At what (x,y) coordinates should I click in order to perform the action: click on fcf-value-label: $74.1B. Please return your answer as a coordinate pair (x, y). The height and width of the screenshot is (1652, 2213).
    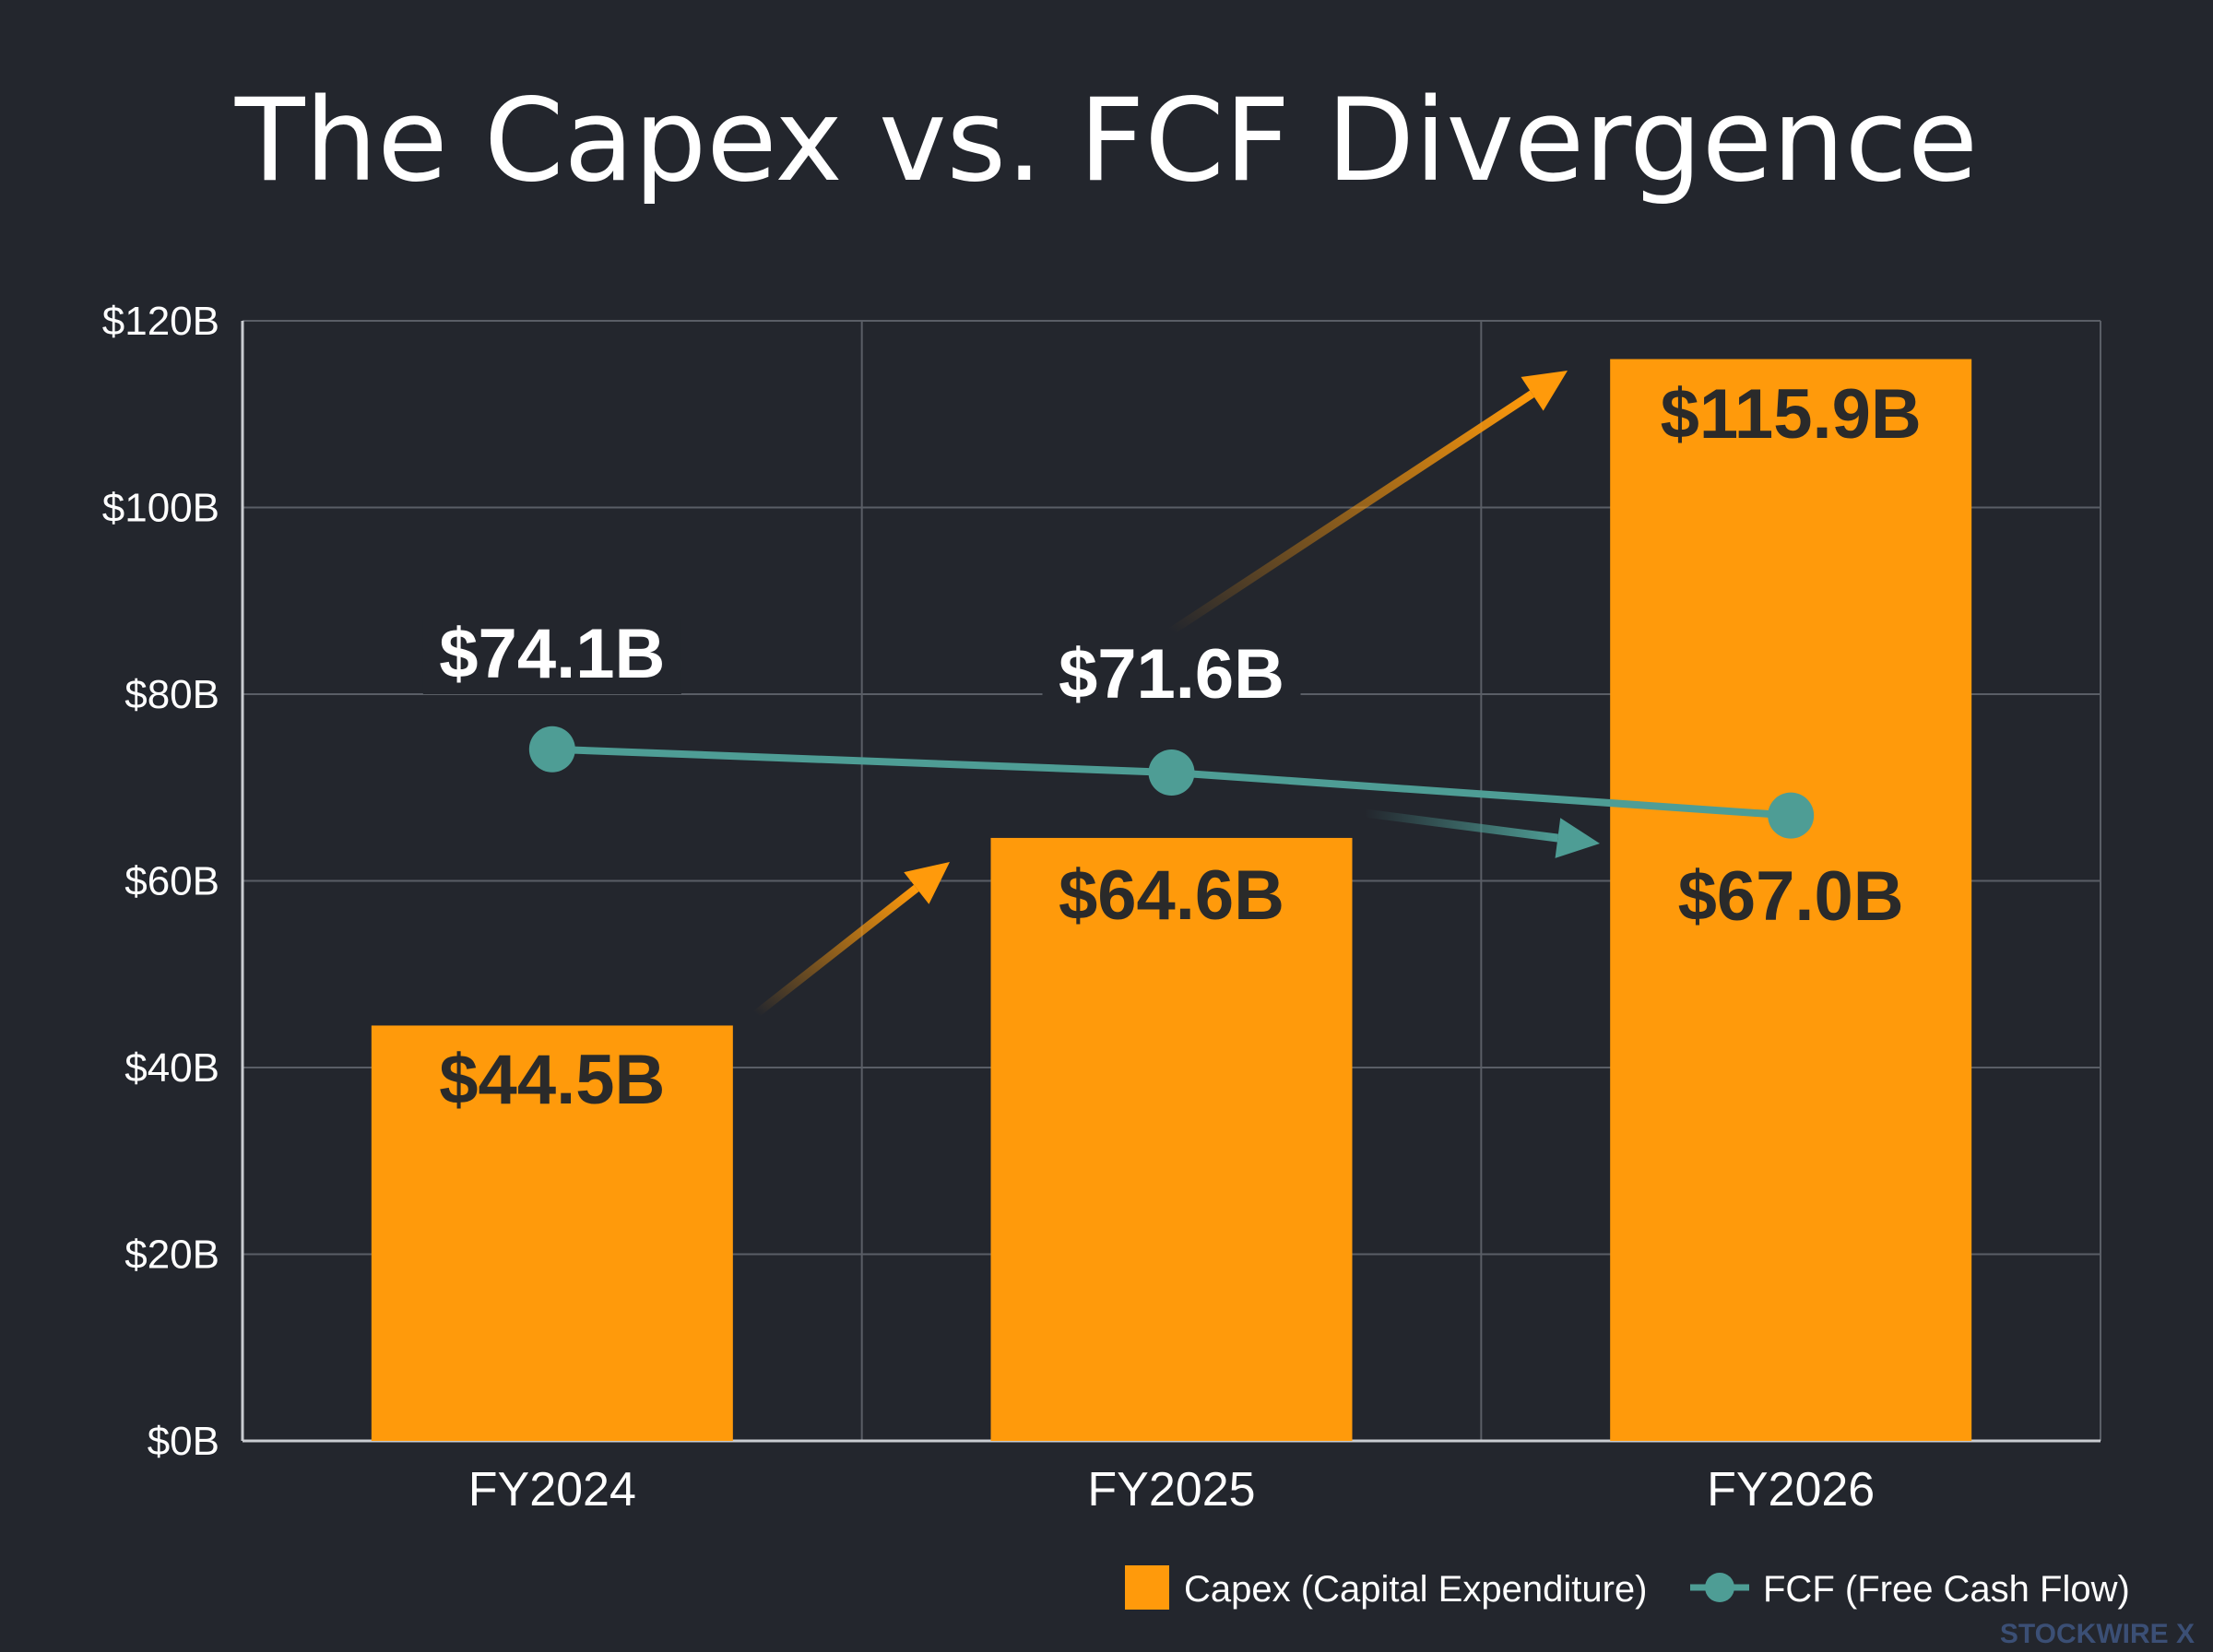
    Looking at the image, I should click on (552, 654).